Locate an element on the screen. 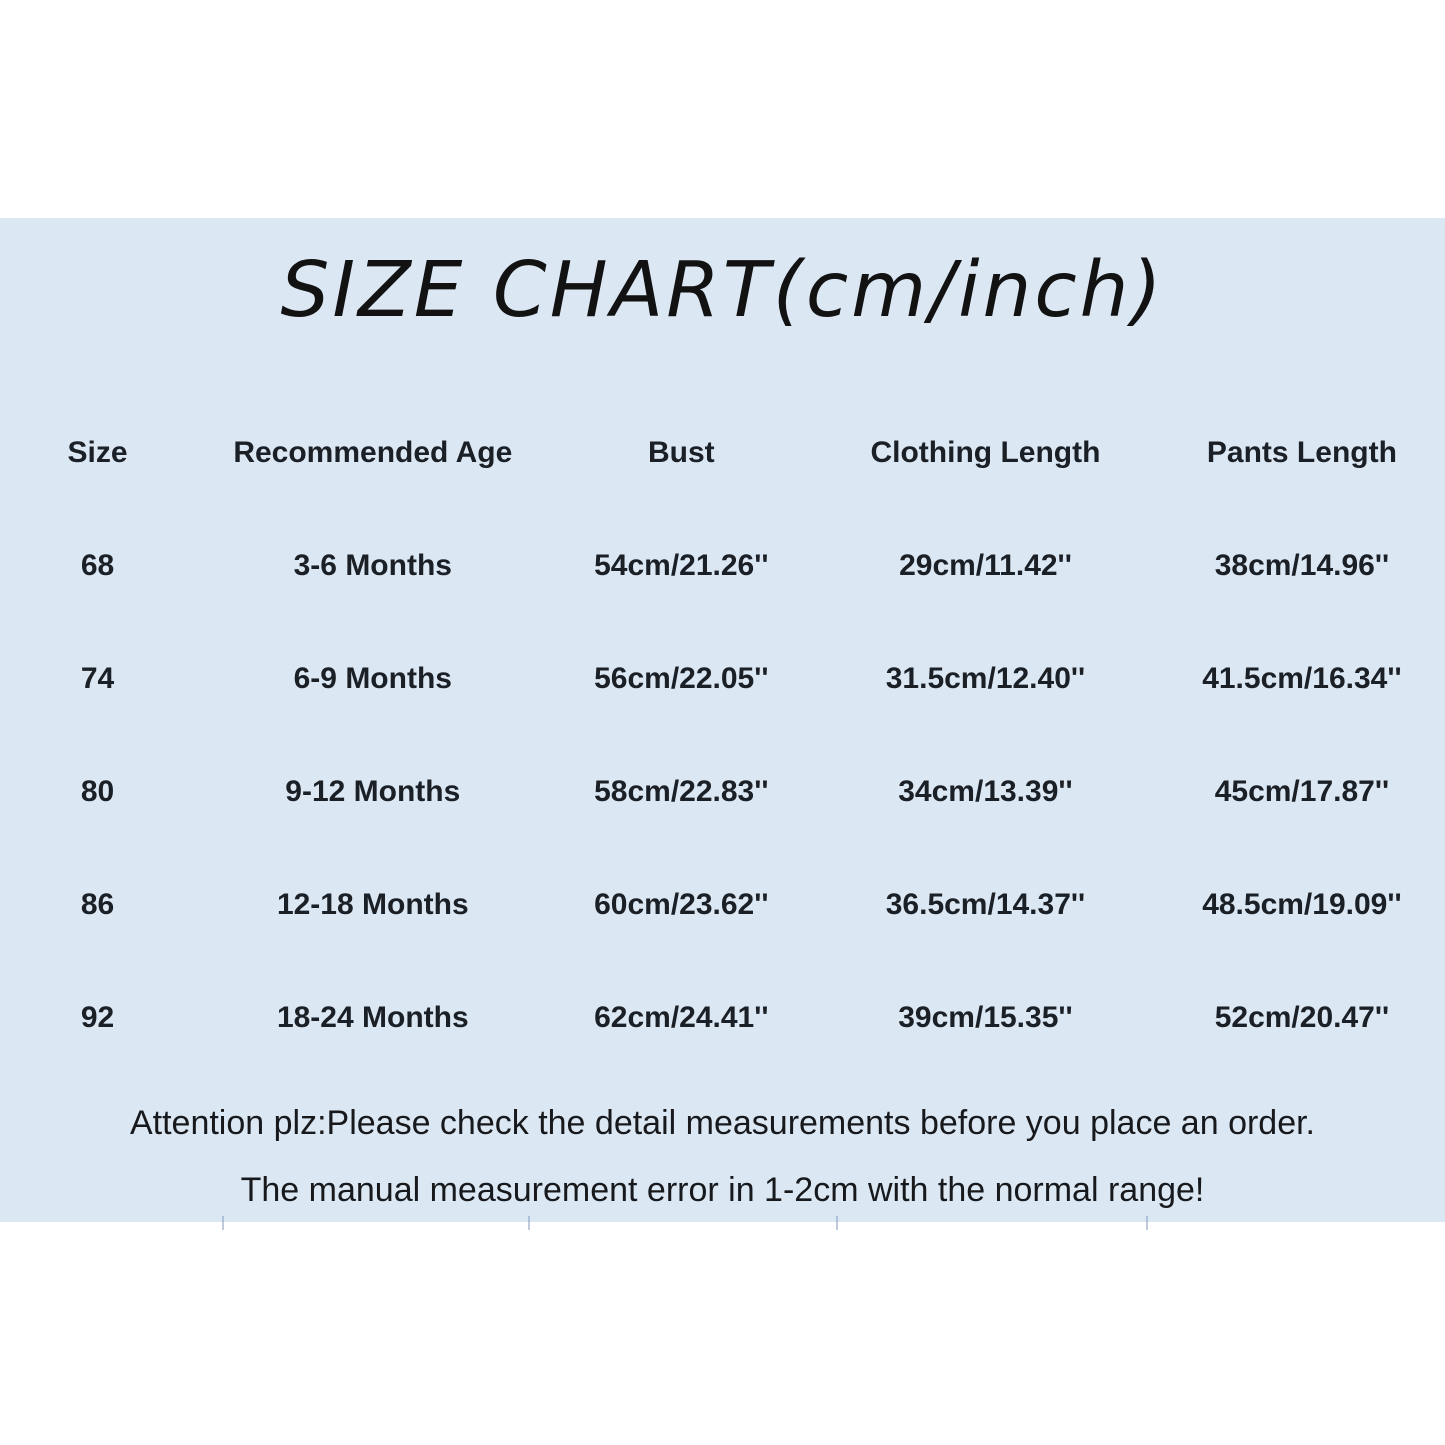  header-cell-pants-length: Pants Length is located at coordinates (1301, 452).